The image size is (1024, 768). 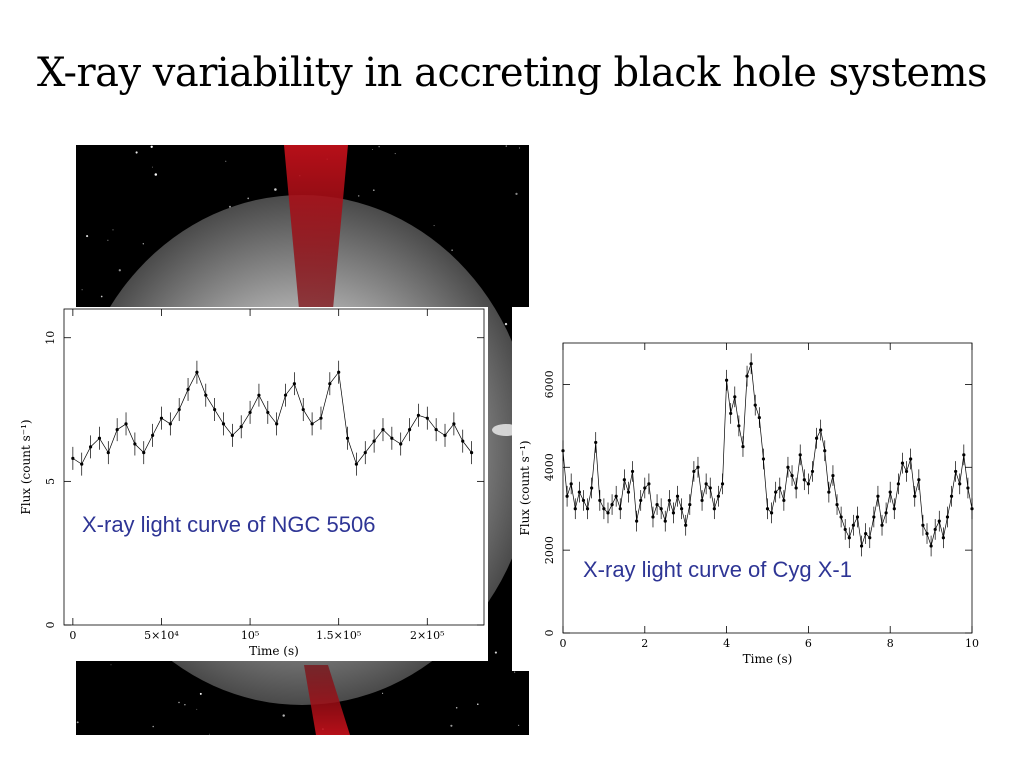 I want to click on y-tick-label: 4000, so click(x=549, y=467).